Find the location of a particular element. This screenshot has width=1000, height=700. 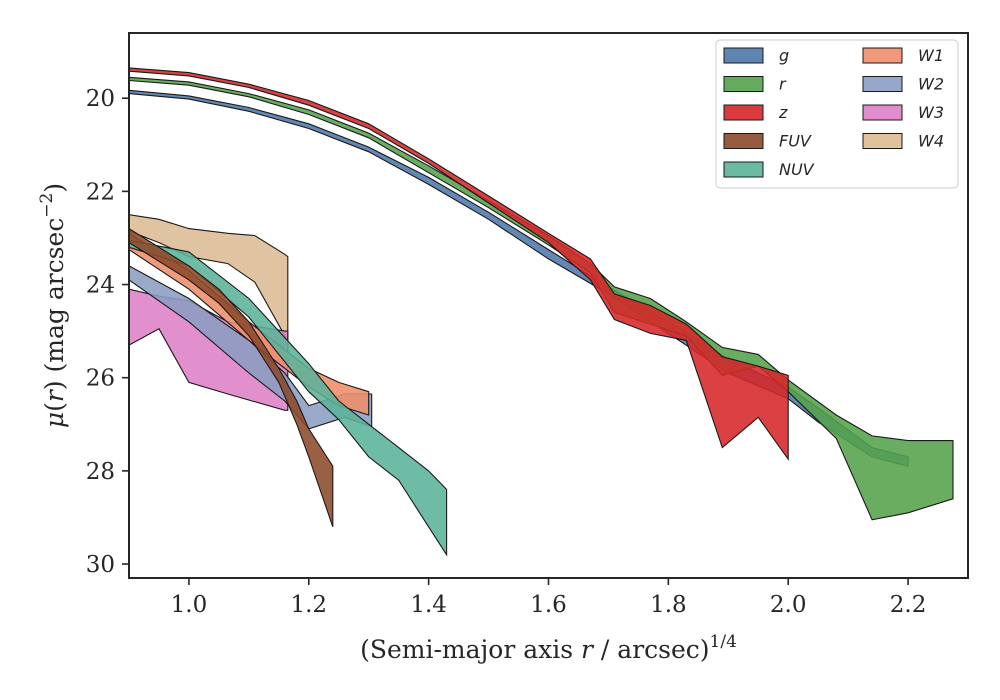

legend-label-w1: W1 is located at coordinates (931, 55).